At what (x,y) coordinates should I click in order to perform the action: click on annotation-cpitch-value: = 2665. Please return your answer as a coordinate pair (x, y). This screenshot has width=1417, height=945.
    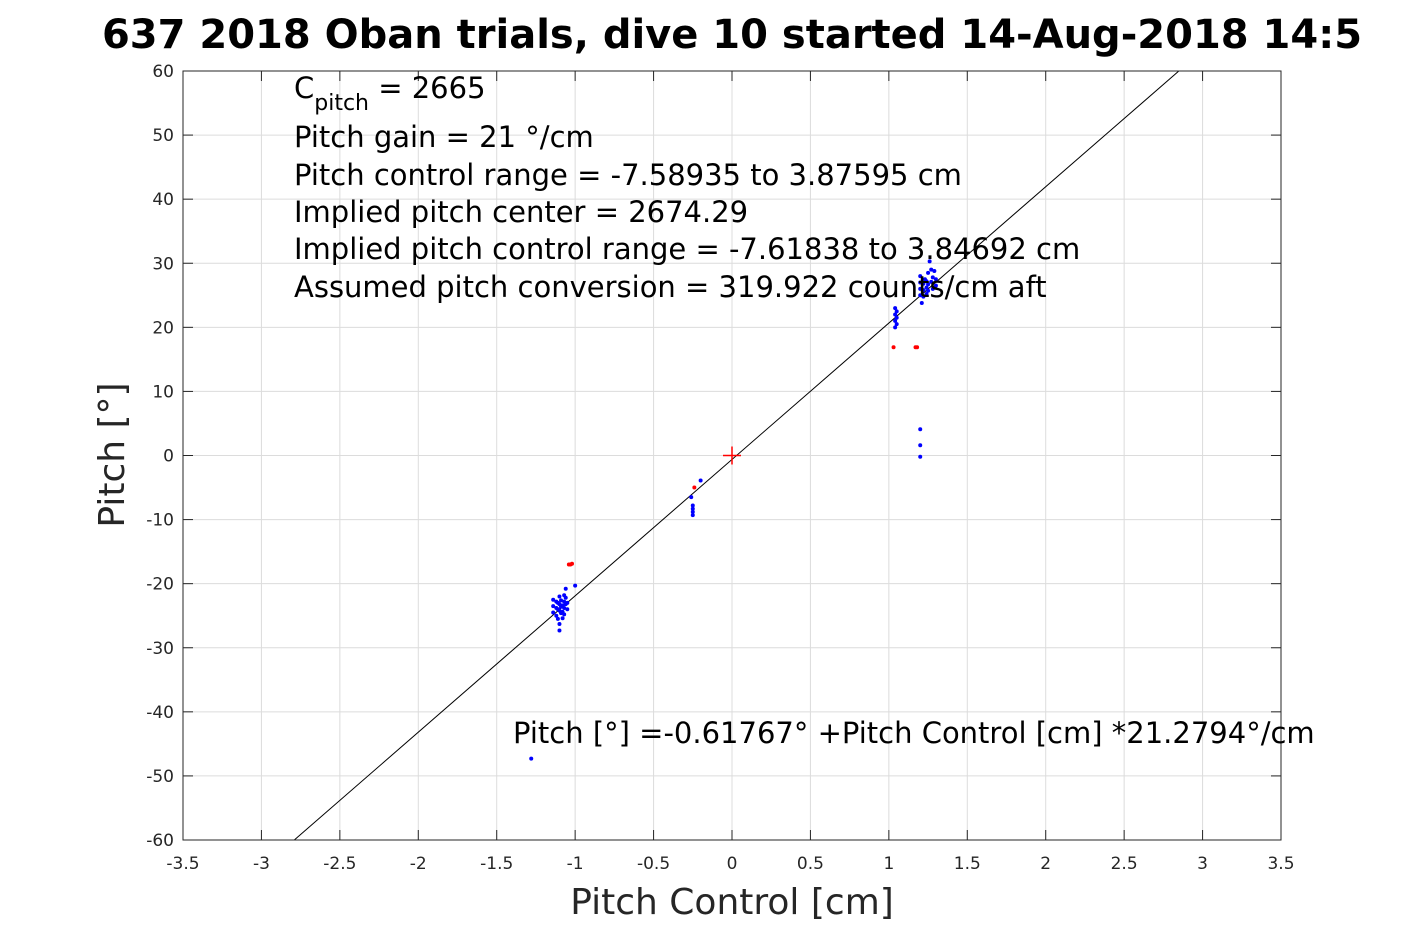
    Looking at the image, I should click on (427, 88).